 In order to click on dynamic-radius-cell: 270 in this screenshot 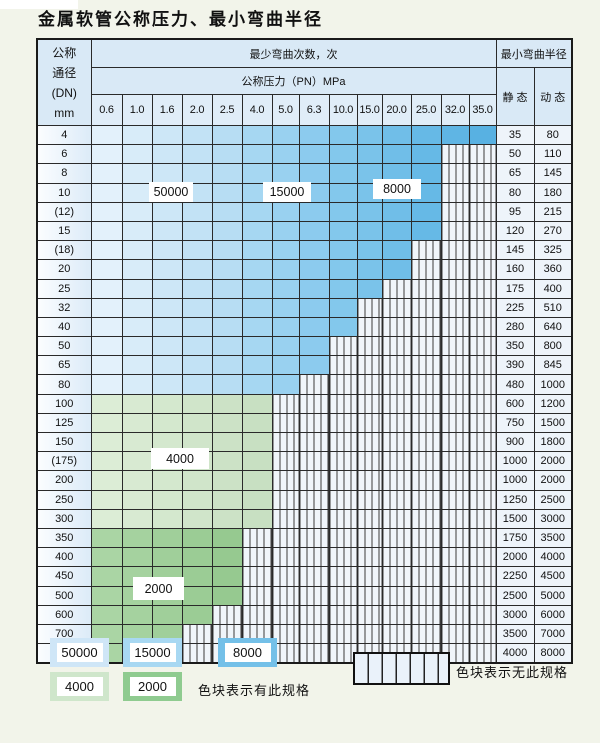, I will do `click(553, 231)`.